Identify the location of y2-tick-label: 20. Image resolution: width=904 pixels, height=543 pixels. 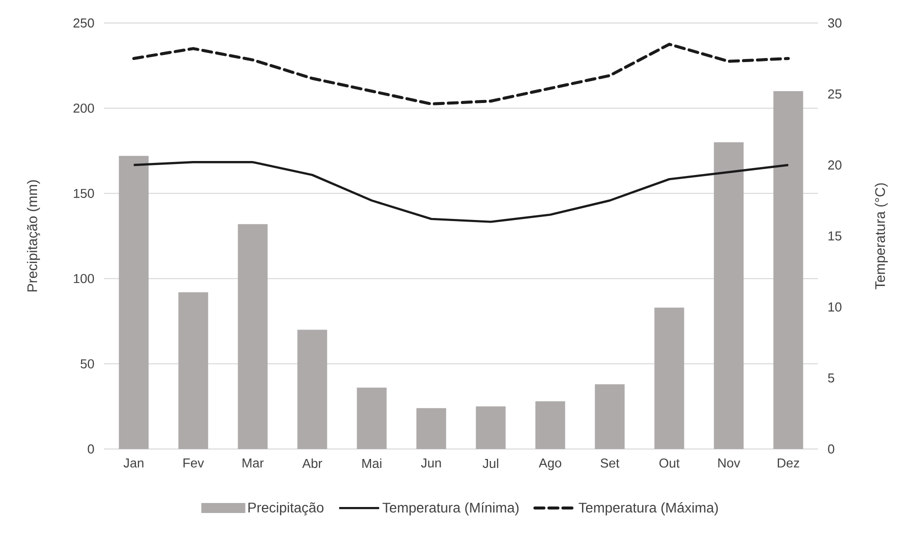
(835, 165).